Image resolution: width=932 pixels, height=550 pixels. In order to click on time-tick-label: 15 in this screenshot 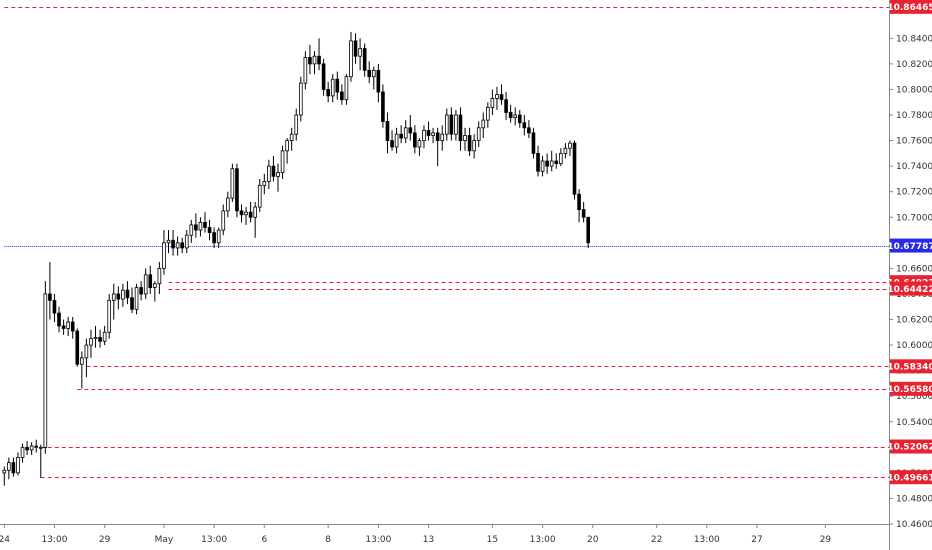, I will do `click(492, 540)`.